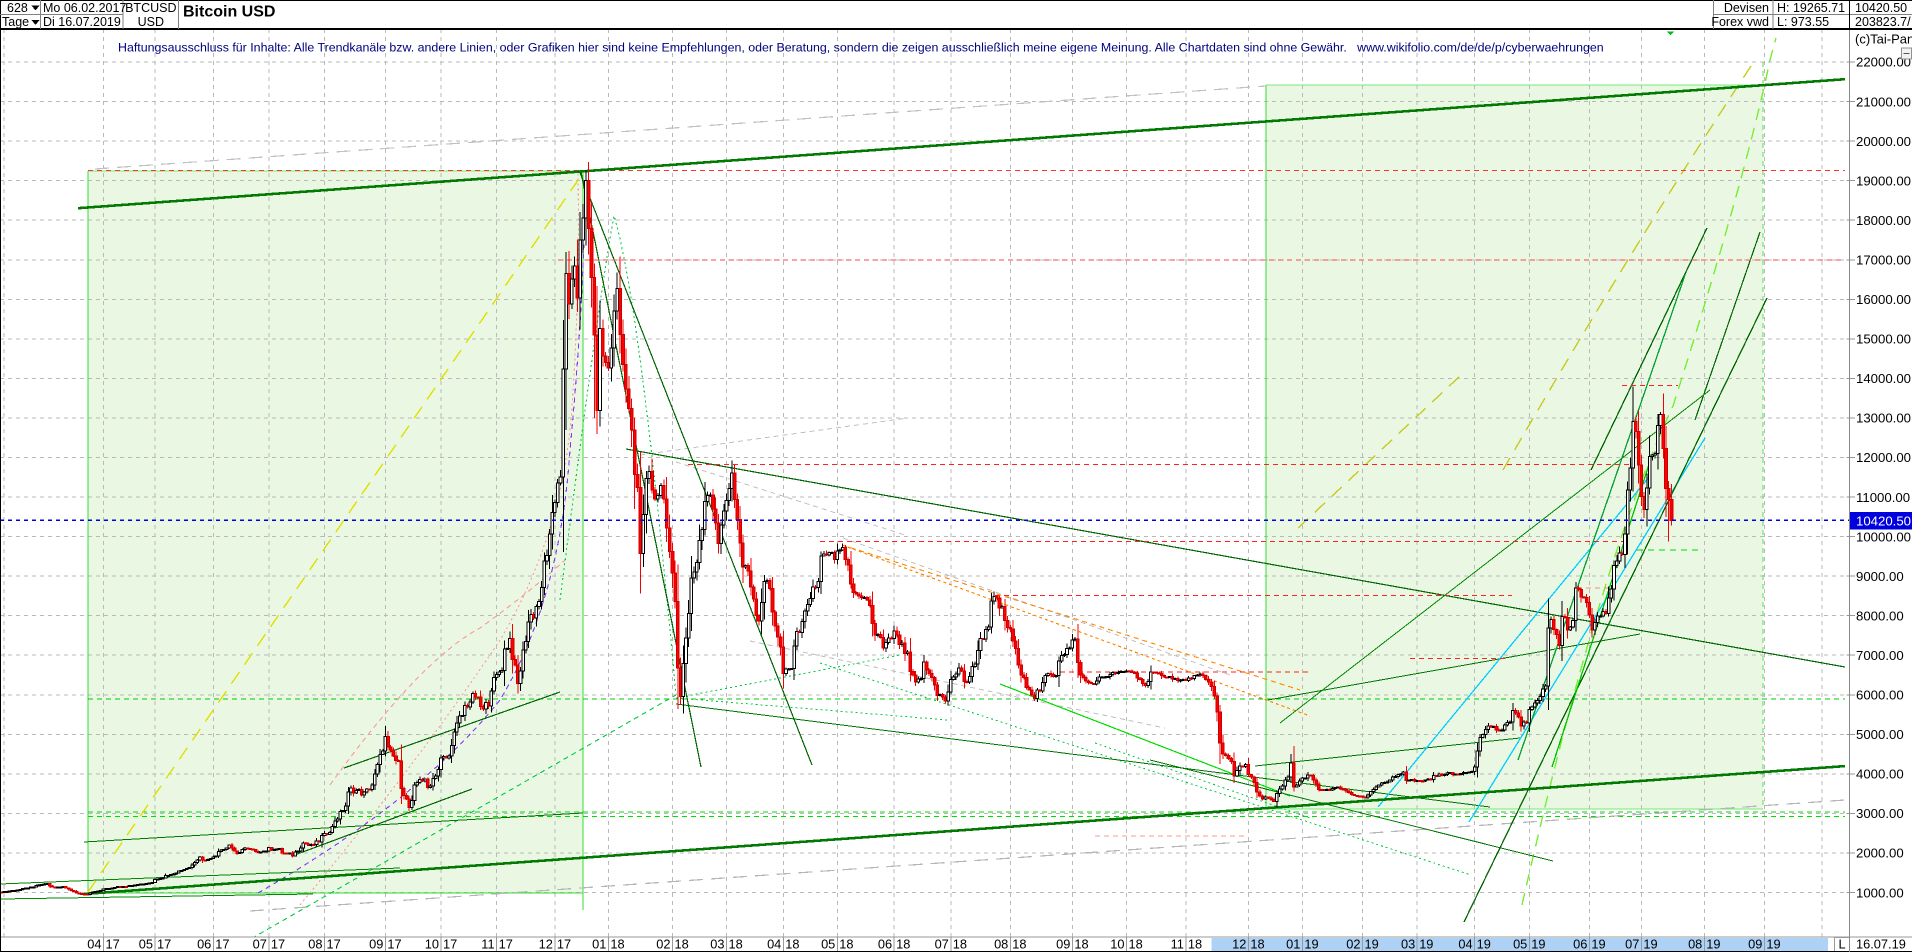 The height and width of the screenshot is (952, 1912). I want to click on svg-text: L, so click(1842, 944).